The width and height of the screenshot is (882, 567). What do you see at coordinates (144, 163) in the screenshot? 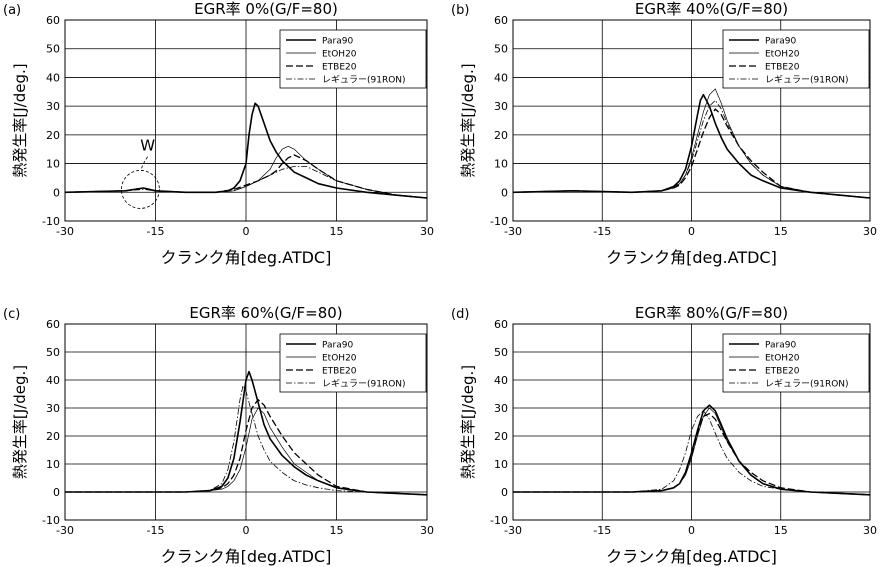
I see `annotation-leader` at bounding box center [144, 163].